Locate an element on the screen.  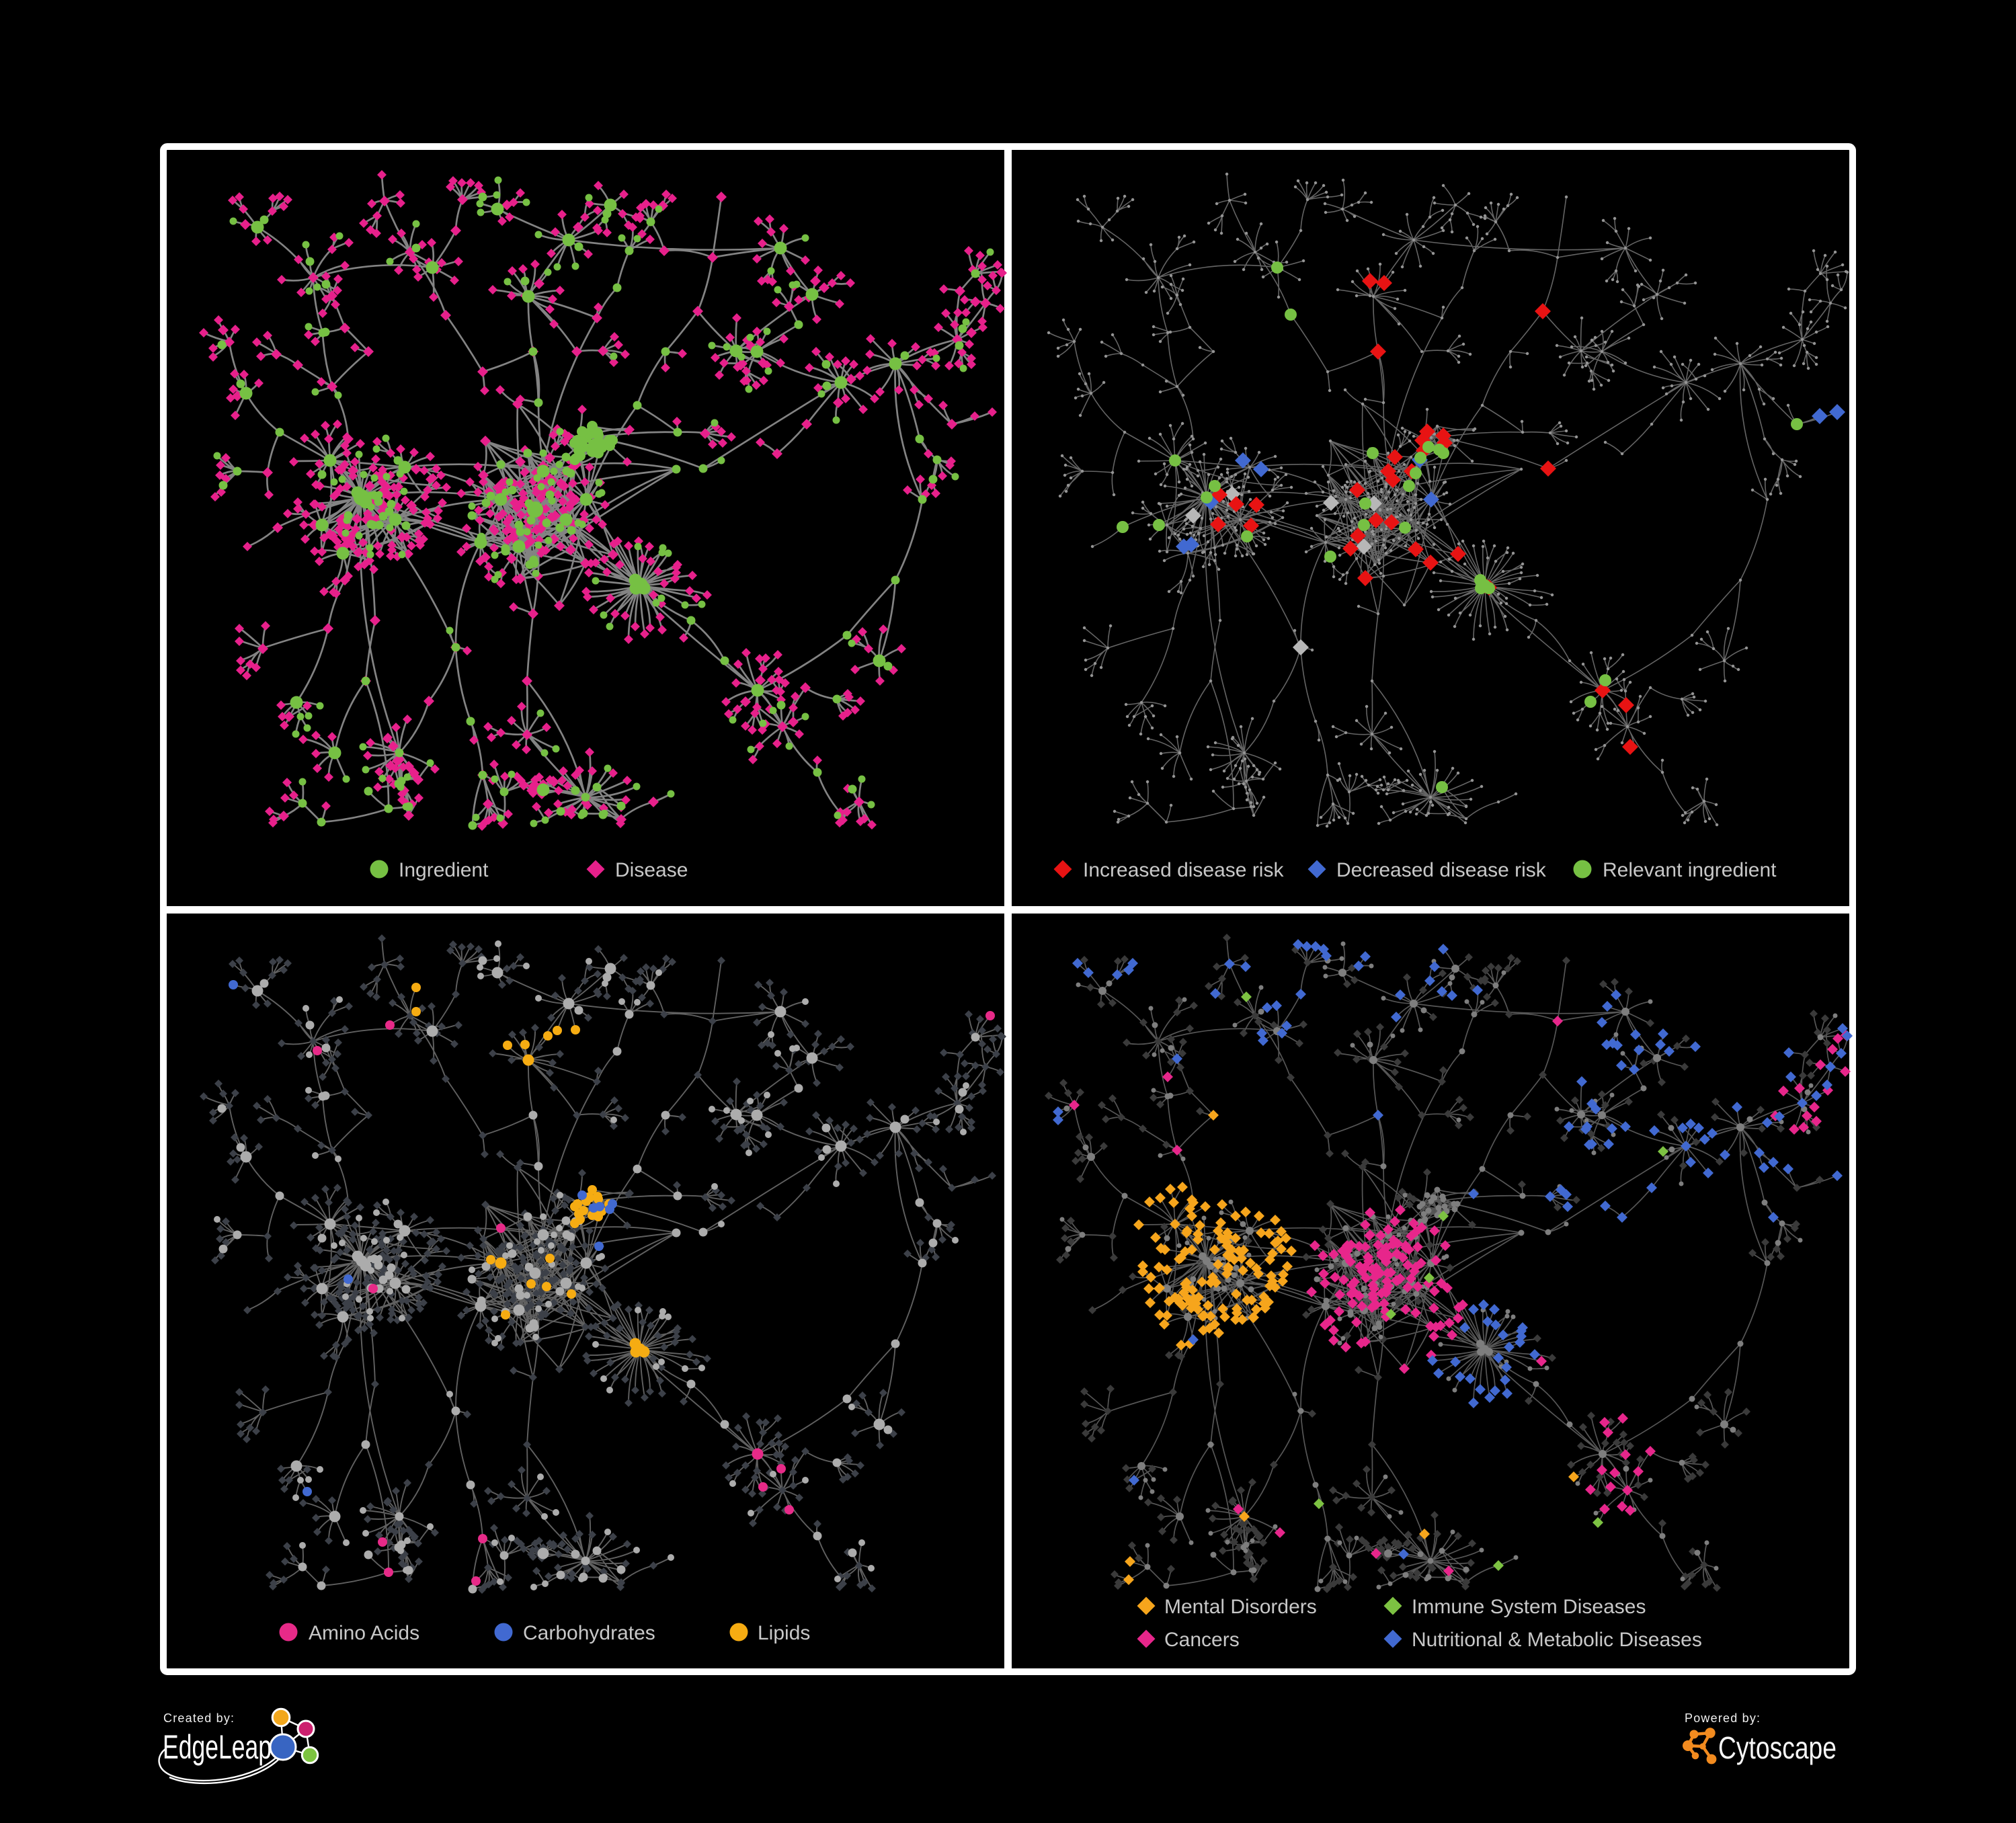
svg-text: Mental Disorders is located at coordinates (1240, 1607).